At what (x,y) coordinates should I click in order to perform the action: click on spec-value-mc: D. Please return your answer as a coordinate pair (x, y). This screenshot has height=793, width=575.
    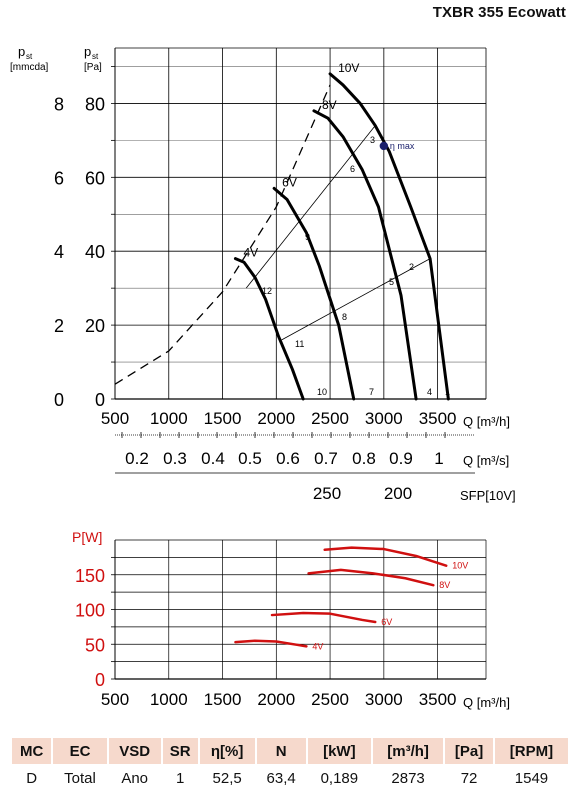
    Looking at the image, I should click on (32, 778).